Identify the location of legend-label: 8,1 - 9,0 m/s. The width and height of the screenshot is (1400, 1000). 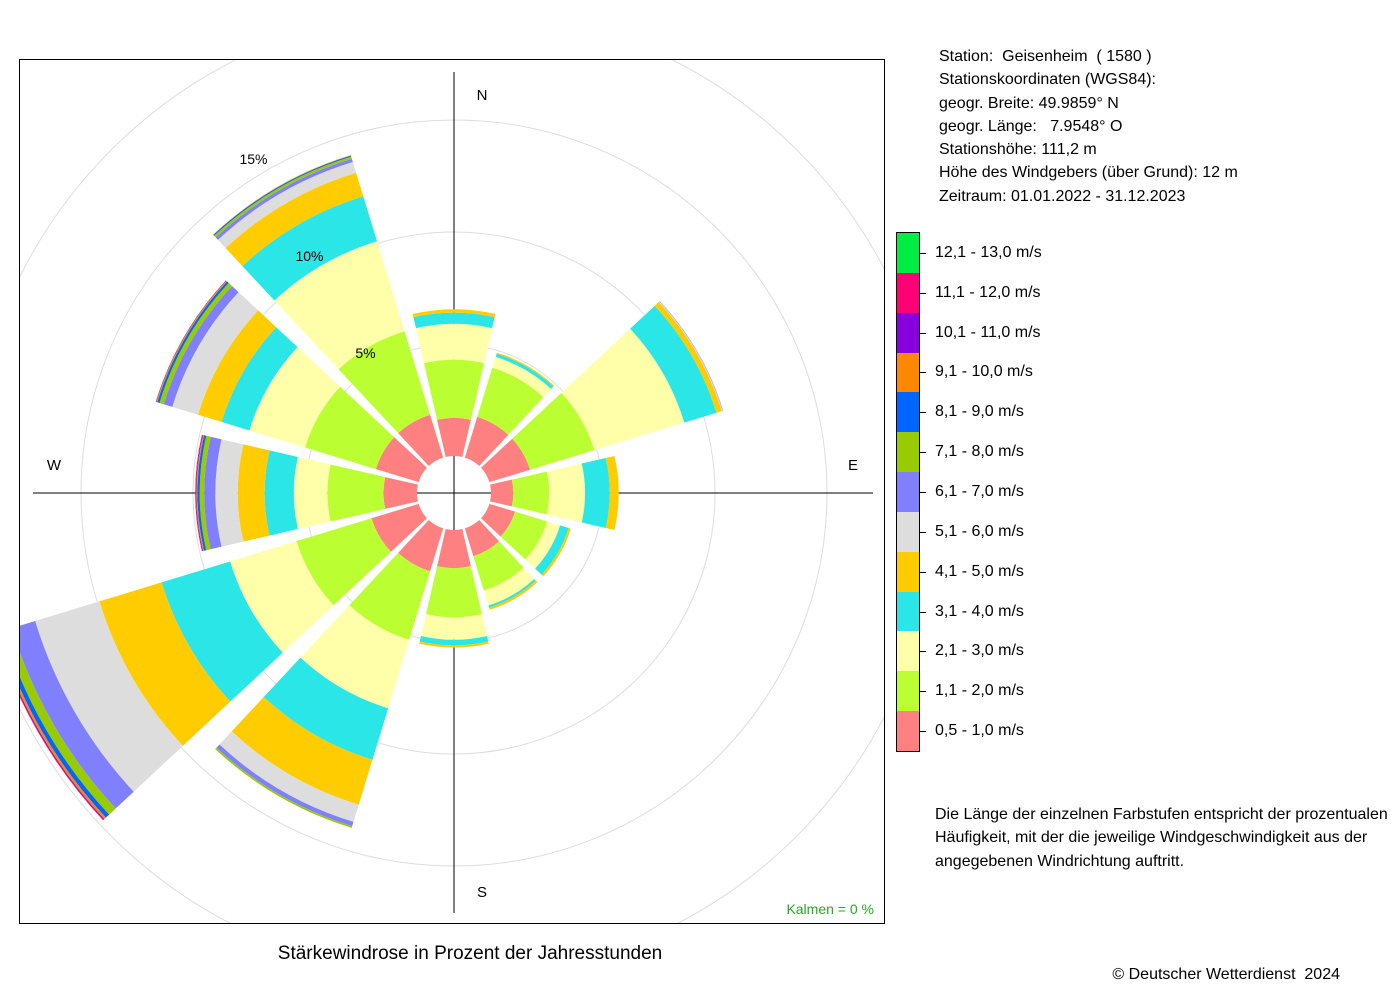
(979, 412).